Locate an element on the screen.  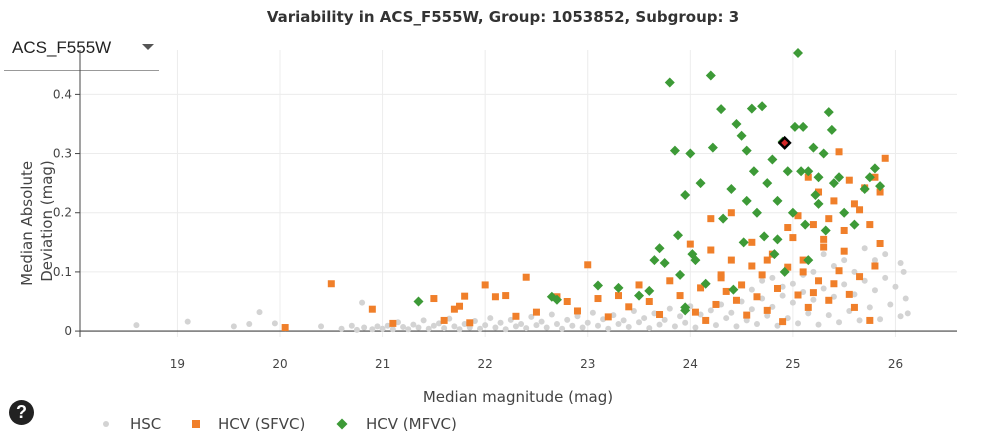
highlight-diamond-marker is located at coordinates (785, 143).